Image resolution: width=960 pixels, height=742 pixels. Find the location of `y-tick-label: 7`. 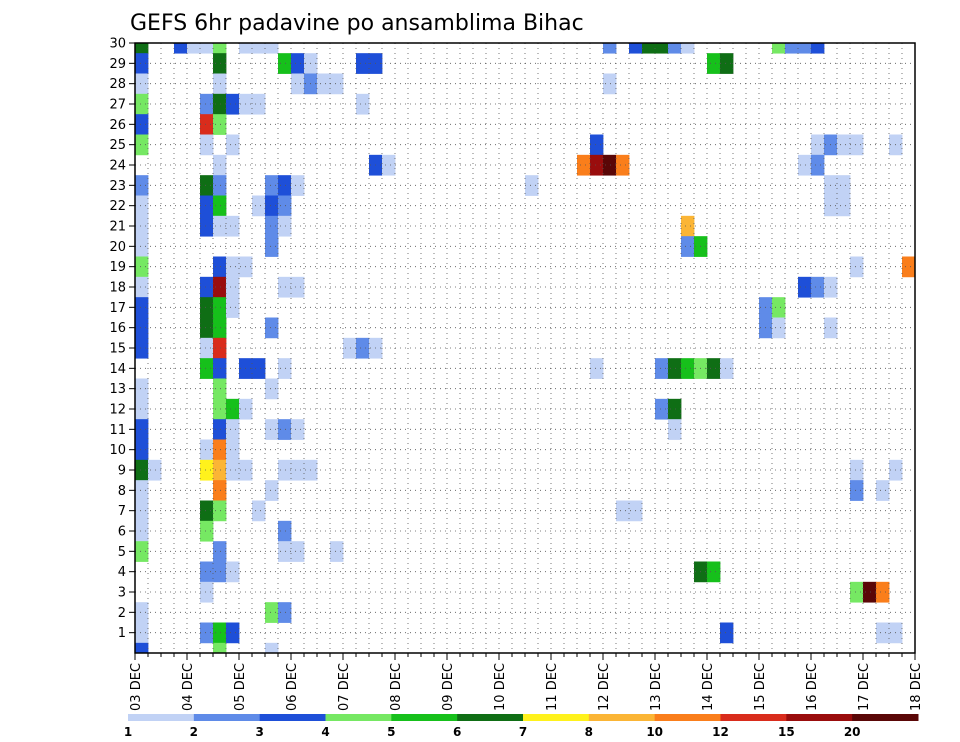

y-tick-label: 7 is located at coordinates (122, 511).